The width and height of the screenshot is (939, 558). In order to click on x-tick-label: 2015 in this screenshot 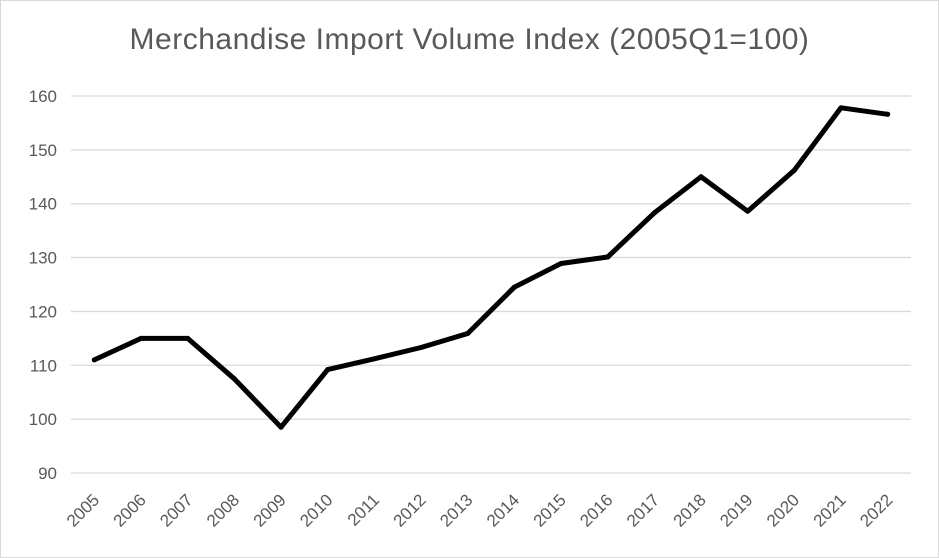, I will do `click(550, 510)`.